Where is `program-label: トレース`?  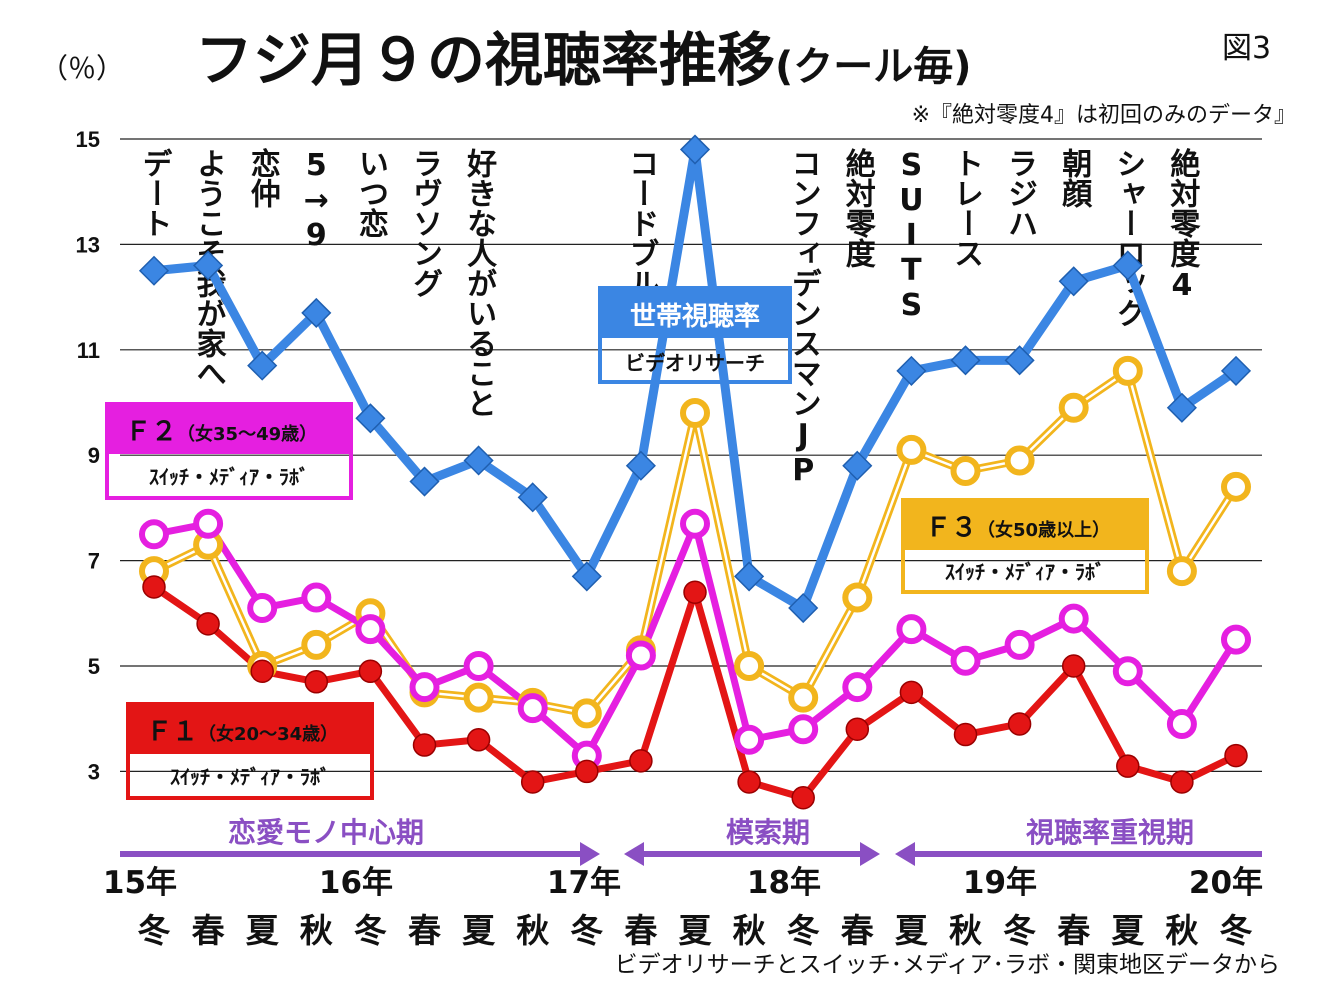 program-label: トレース is located at coordinates (965, 208).